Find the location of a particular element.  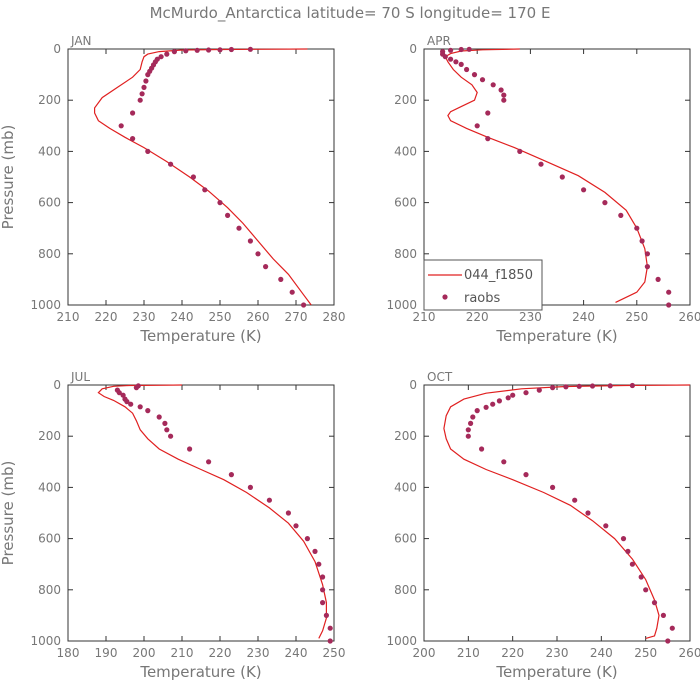

legend-box is located at coordinates (483, 285).